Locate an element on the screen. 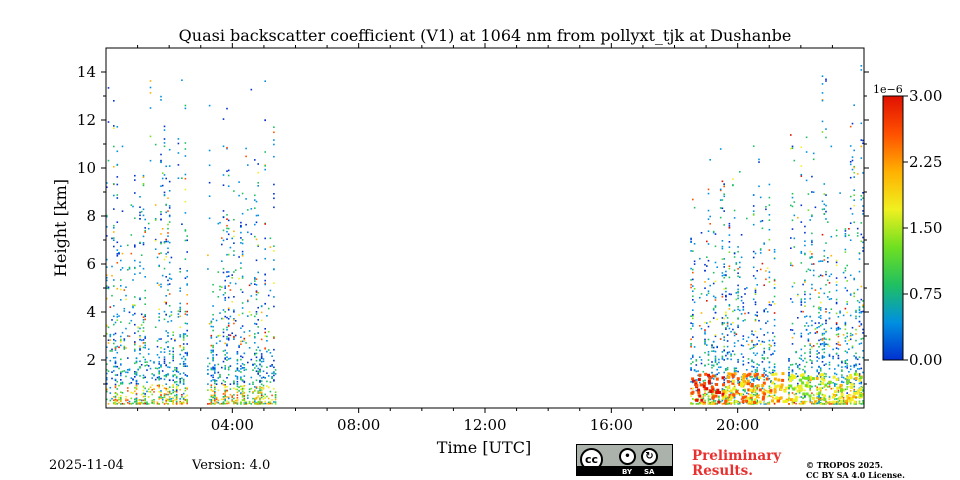 The image size is (960, 480). colorbar-tick-label: 0.00 is located at coordinates (925, 360).